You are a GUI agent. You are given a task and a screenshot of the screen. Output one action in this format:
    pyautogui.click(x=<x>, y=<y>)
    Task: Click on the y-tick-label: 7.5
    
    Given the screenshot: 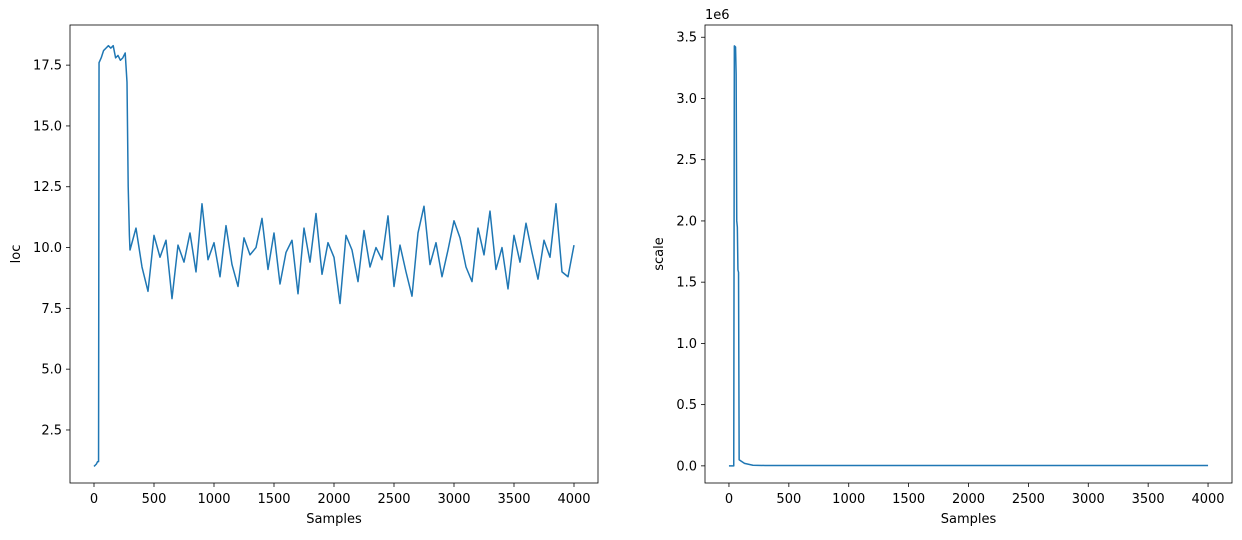 What is the action you would take?
    pyautogui.click(x=51, y=309)
    